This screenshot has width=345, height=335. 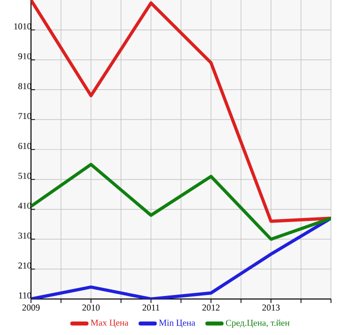 I want to click on x-tick-label: 2012, so click(x=211, y=307).